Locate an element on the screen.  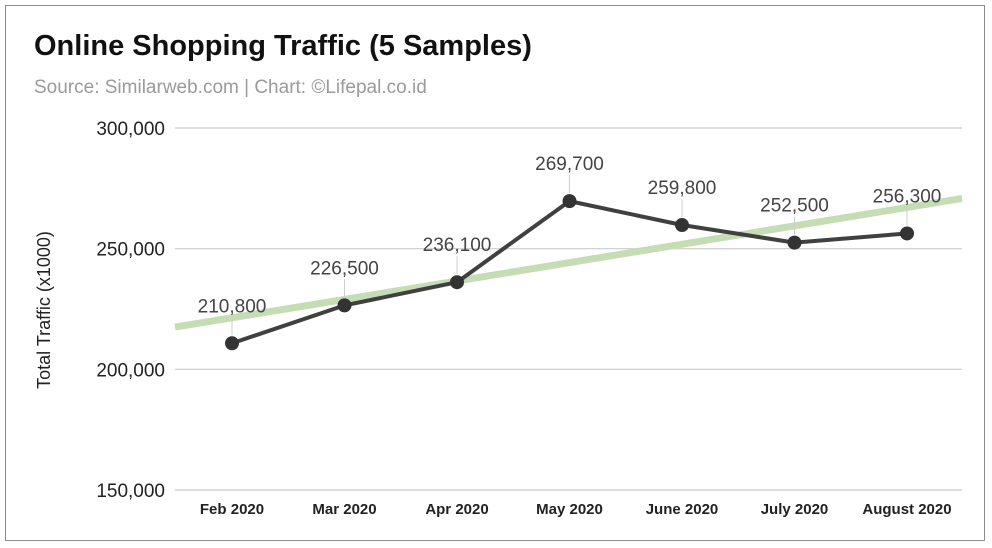
x-tick-label: June 2020 is located at coordinates (682, 509).